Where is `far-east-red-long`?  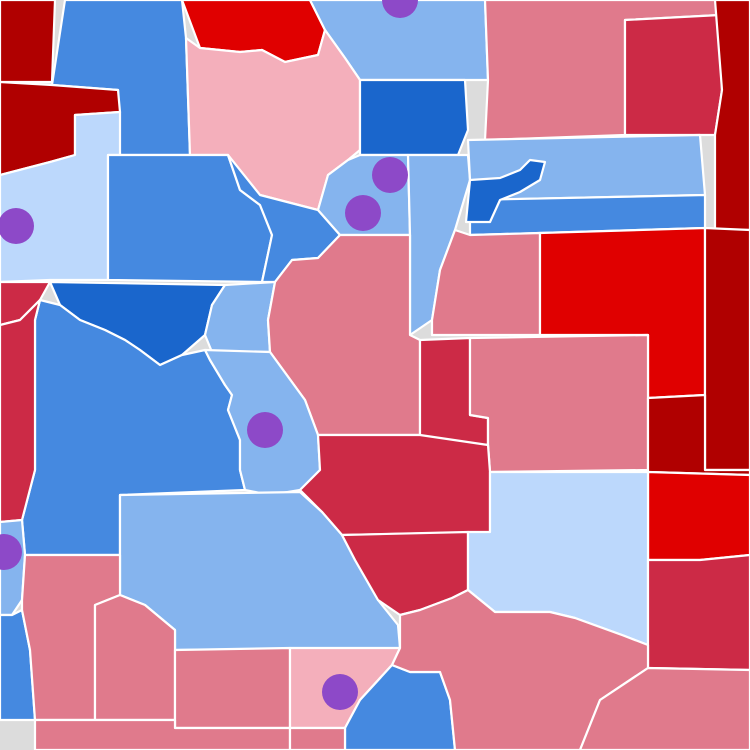
far-east-red-long is located at coordinates (726, 349).